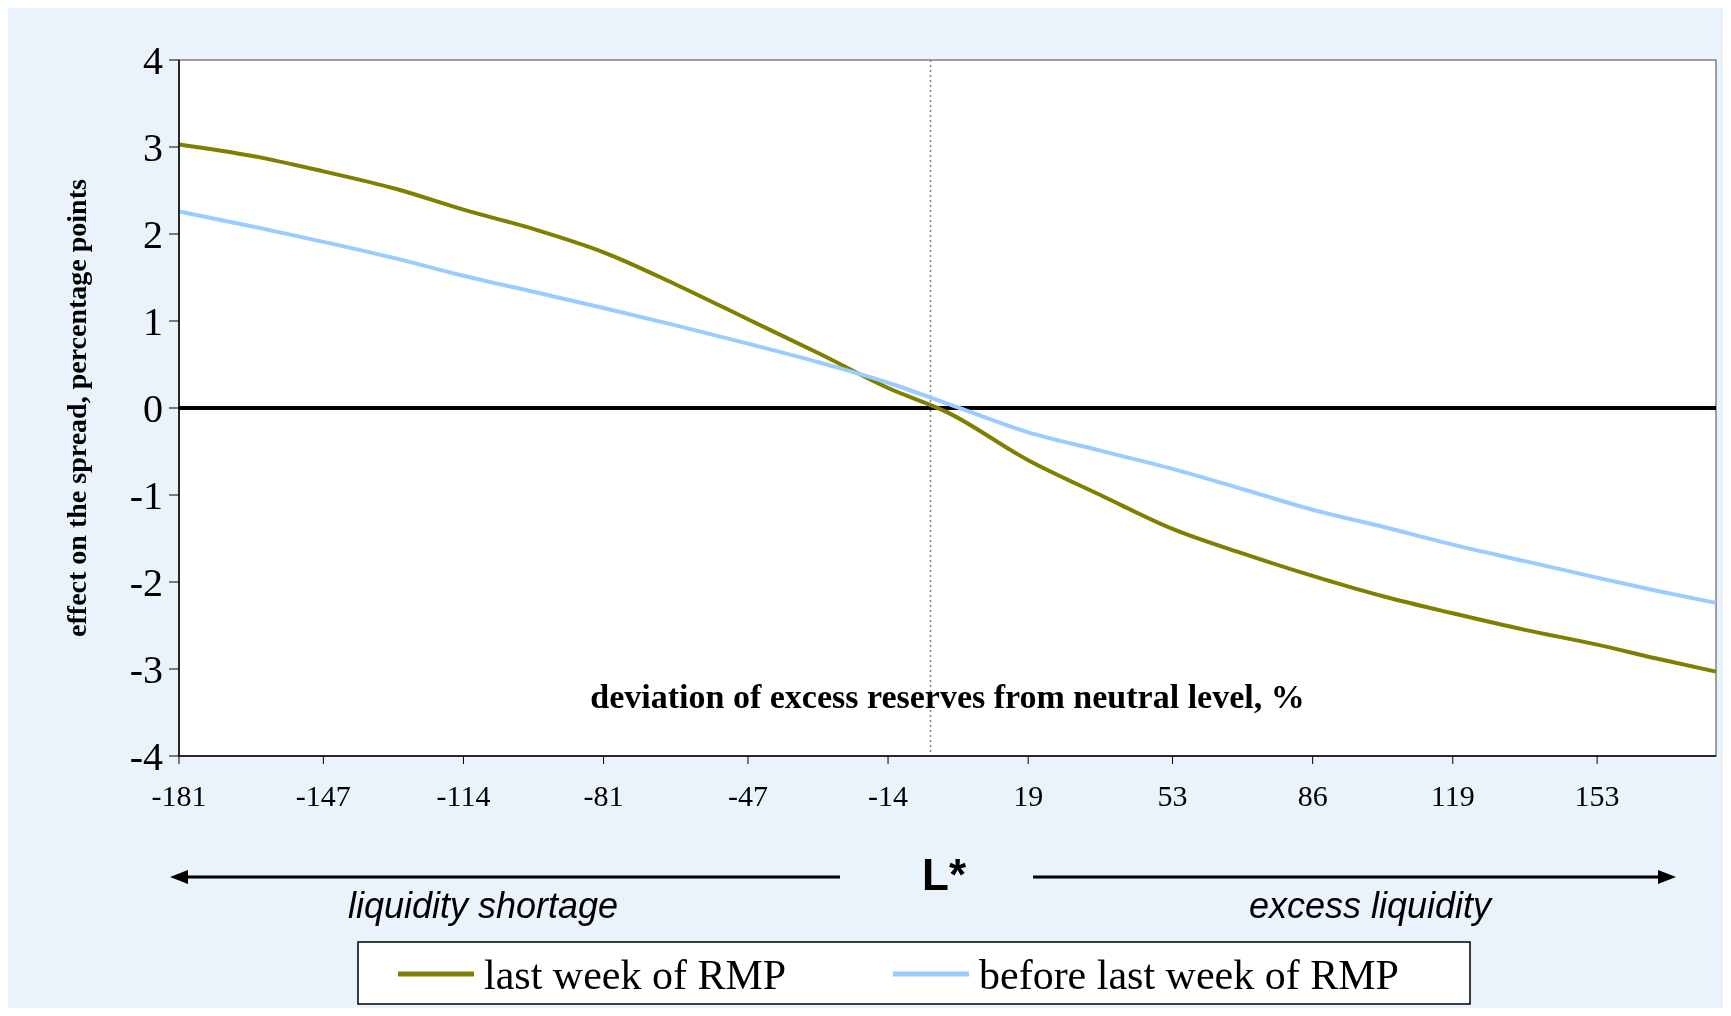 The height and width of the screenshot is (1016, 1731). What do you see at coordinates (146, 582) in the screenshot?
I see `y-tick-label: -2` at bounding box center [146, 582].